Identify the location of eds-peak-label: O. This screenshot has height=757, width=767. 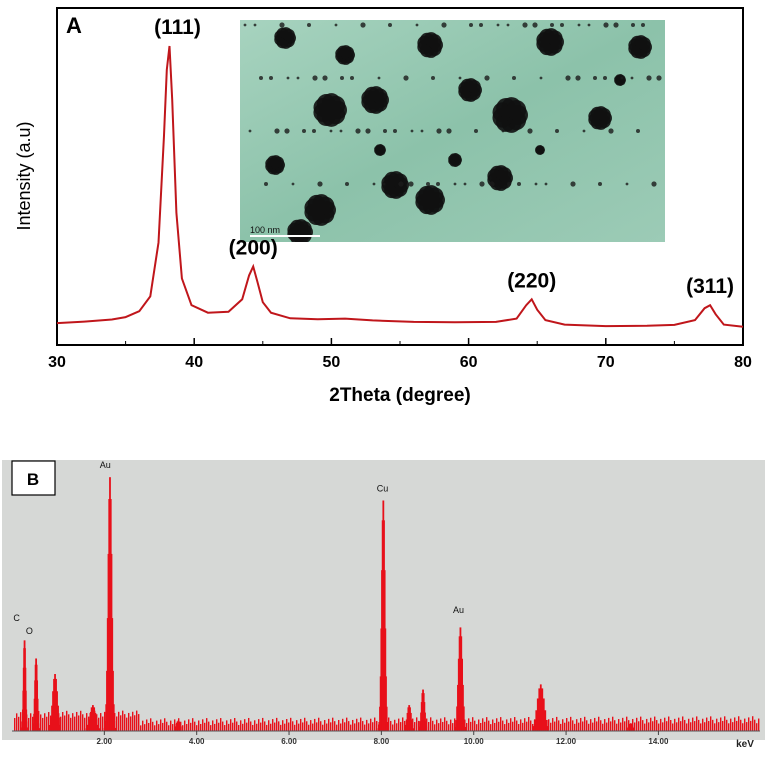
(29, 631).